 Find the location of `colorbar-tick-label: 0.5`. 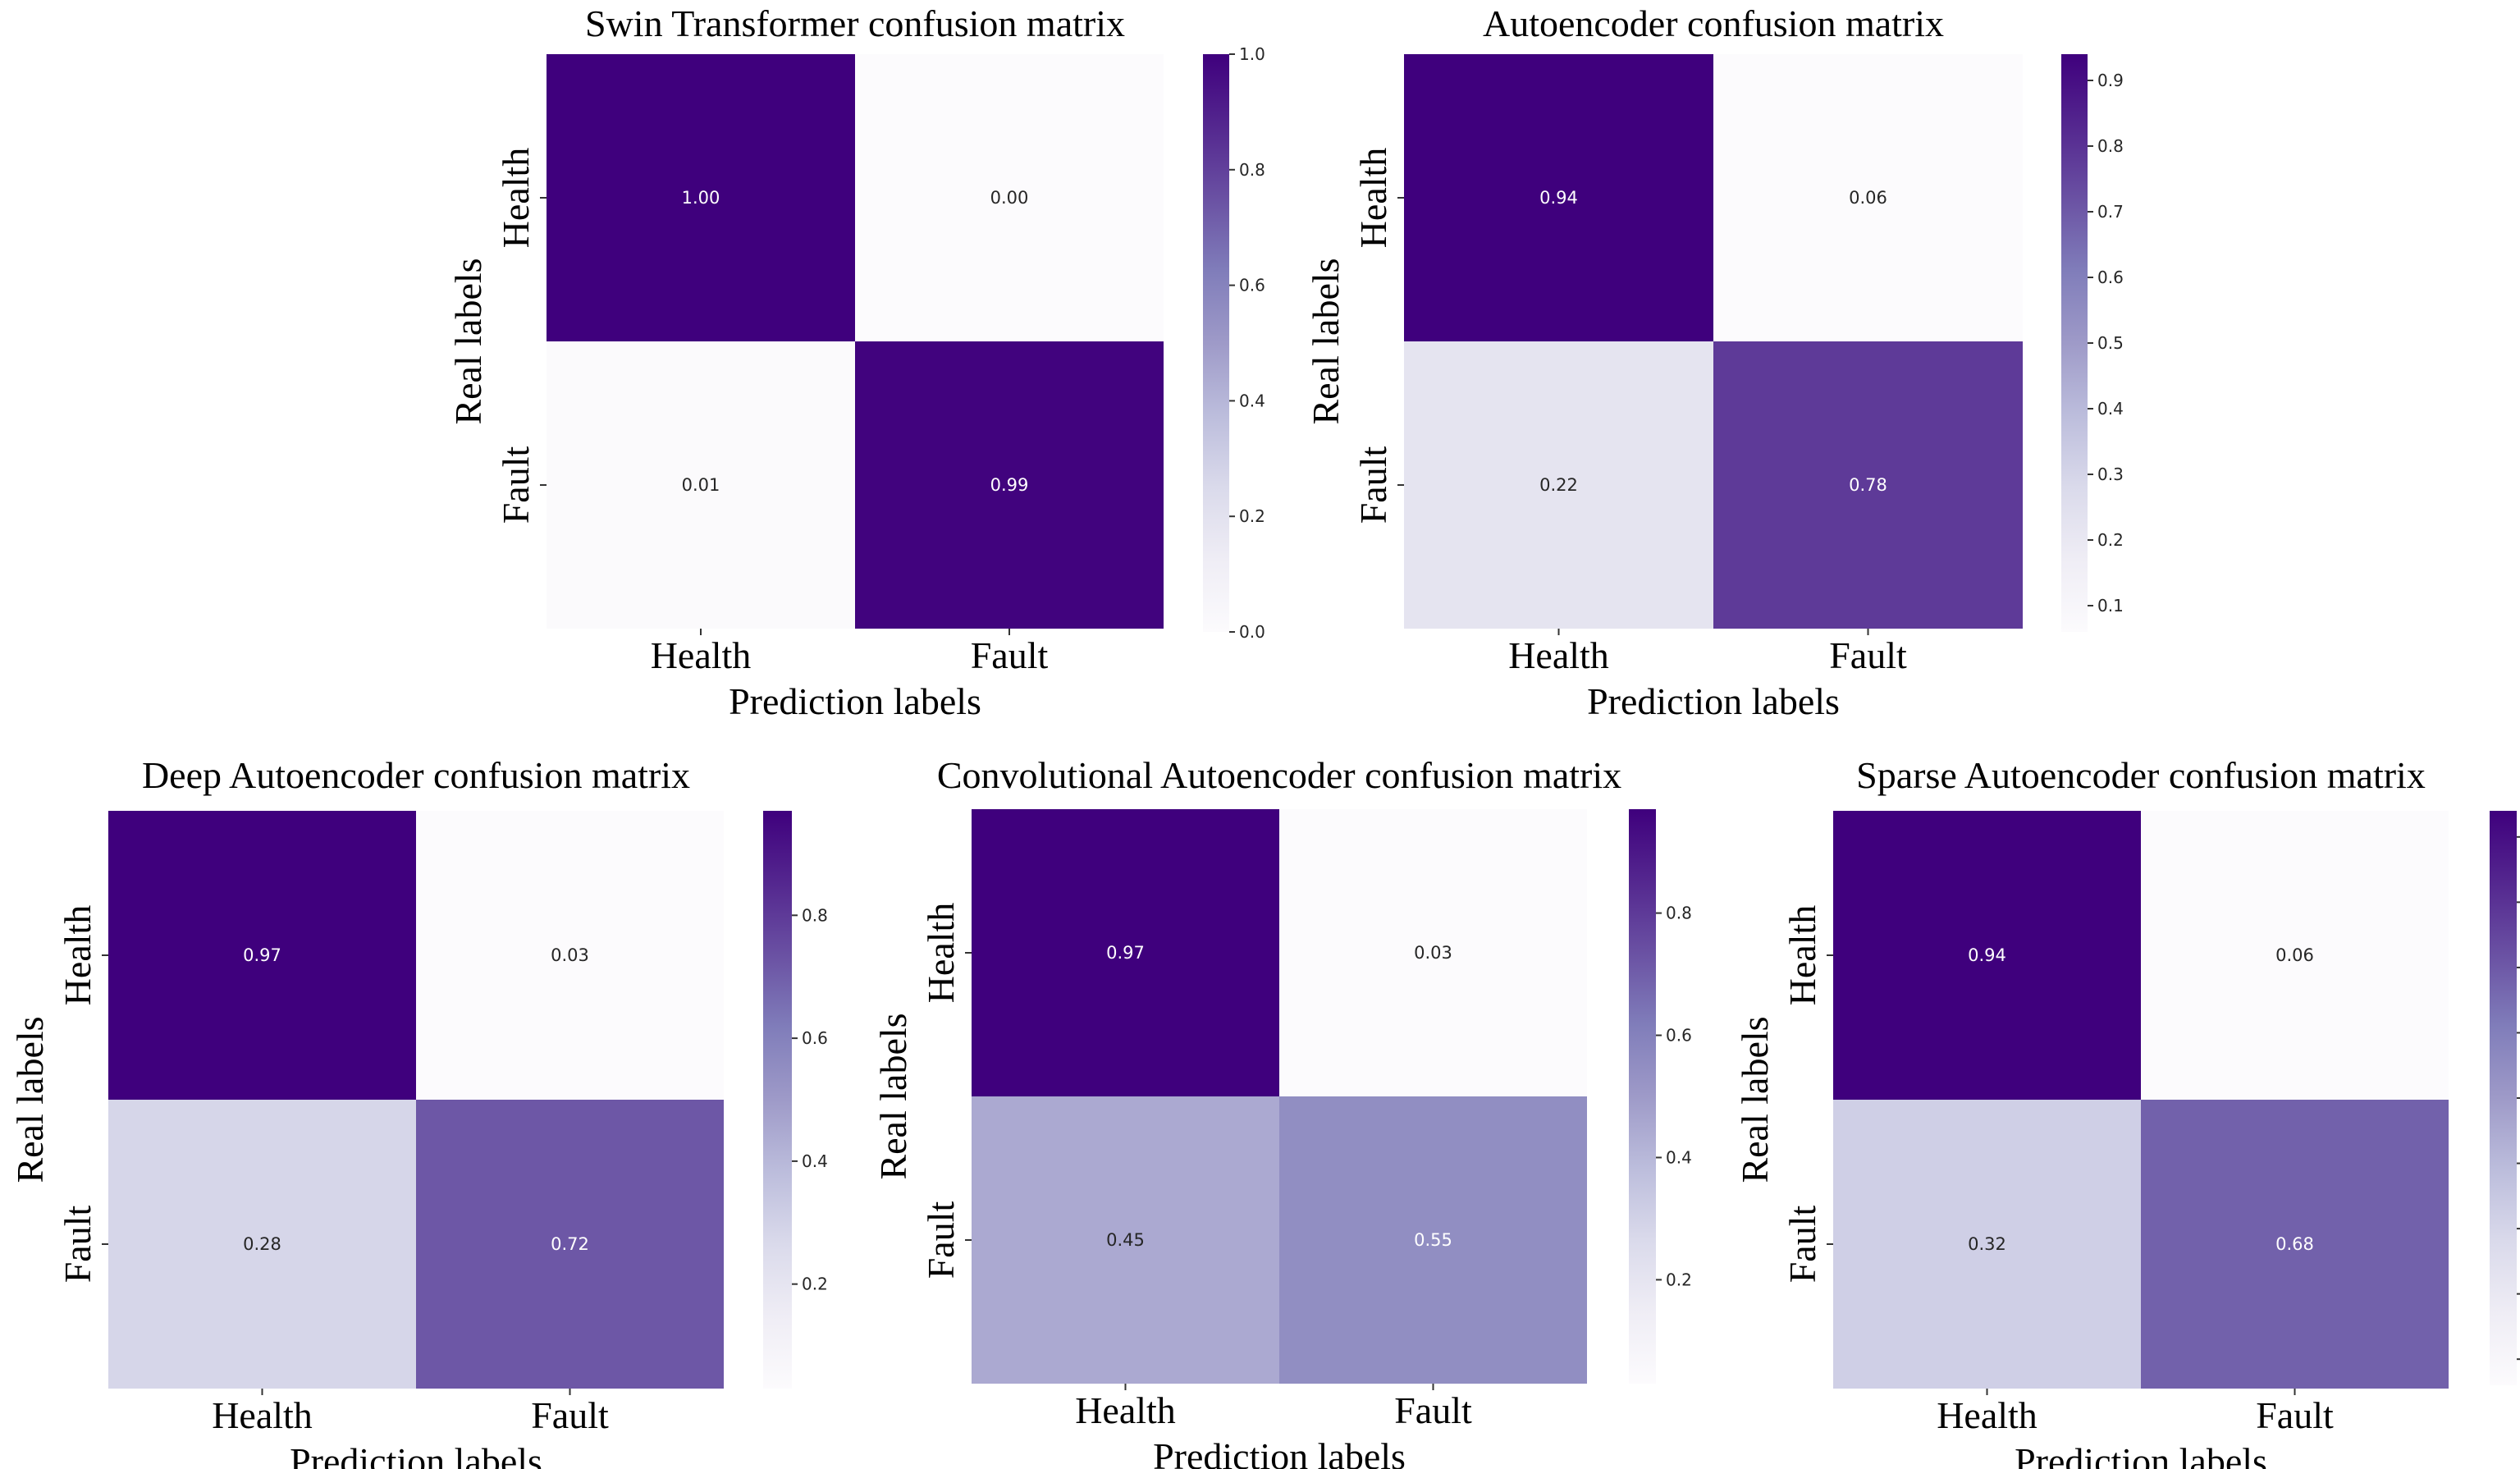

colorbar-tick-label: 0.5 is located at coordinates (2110, 343).